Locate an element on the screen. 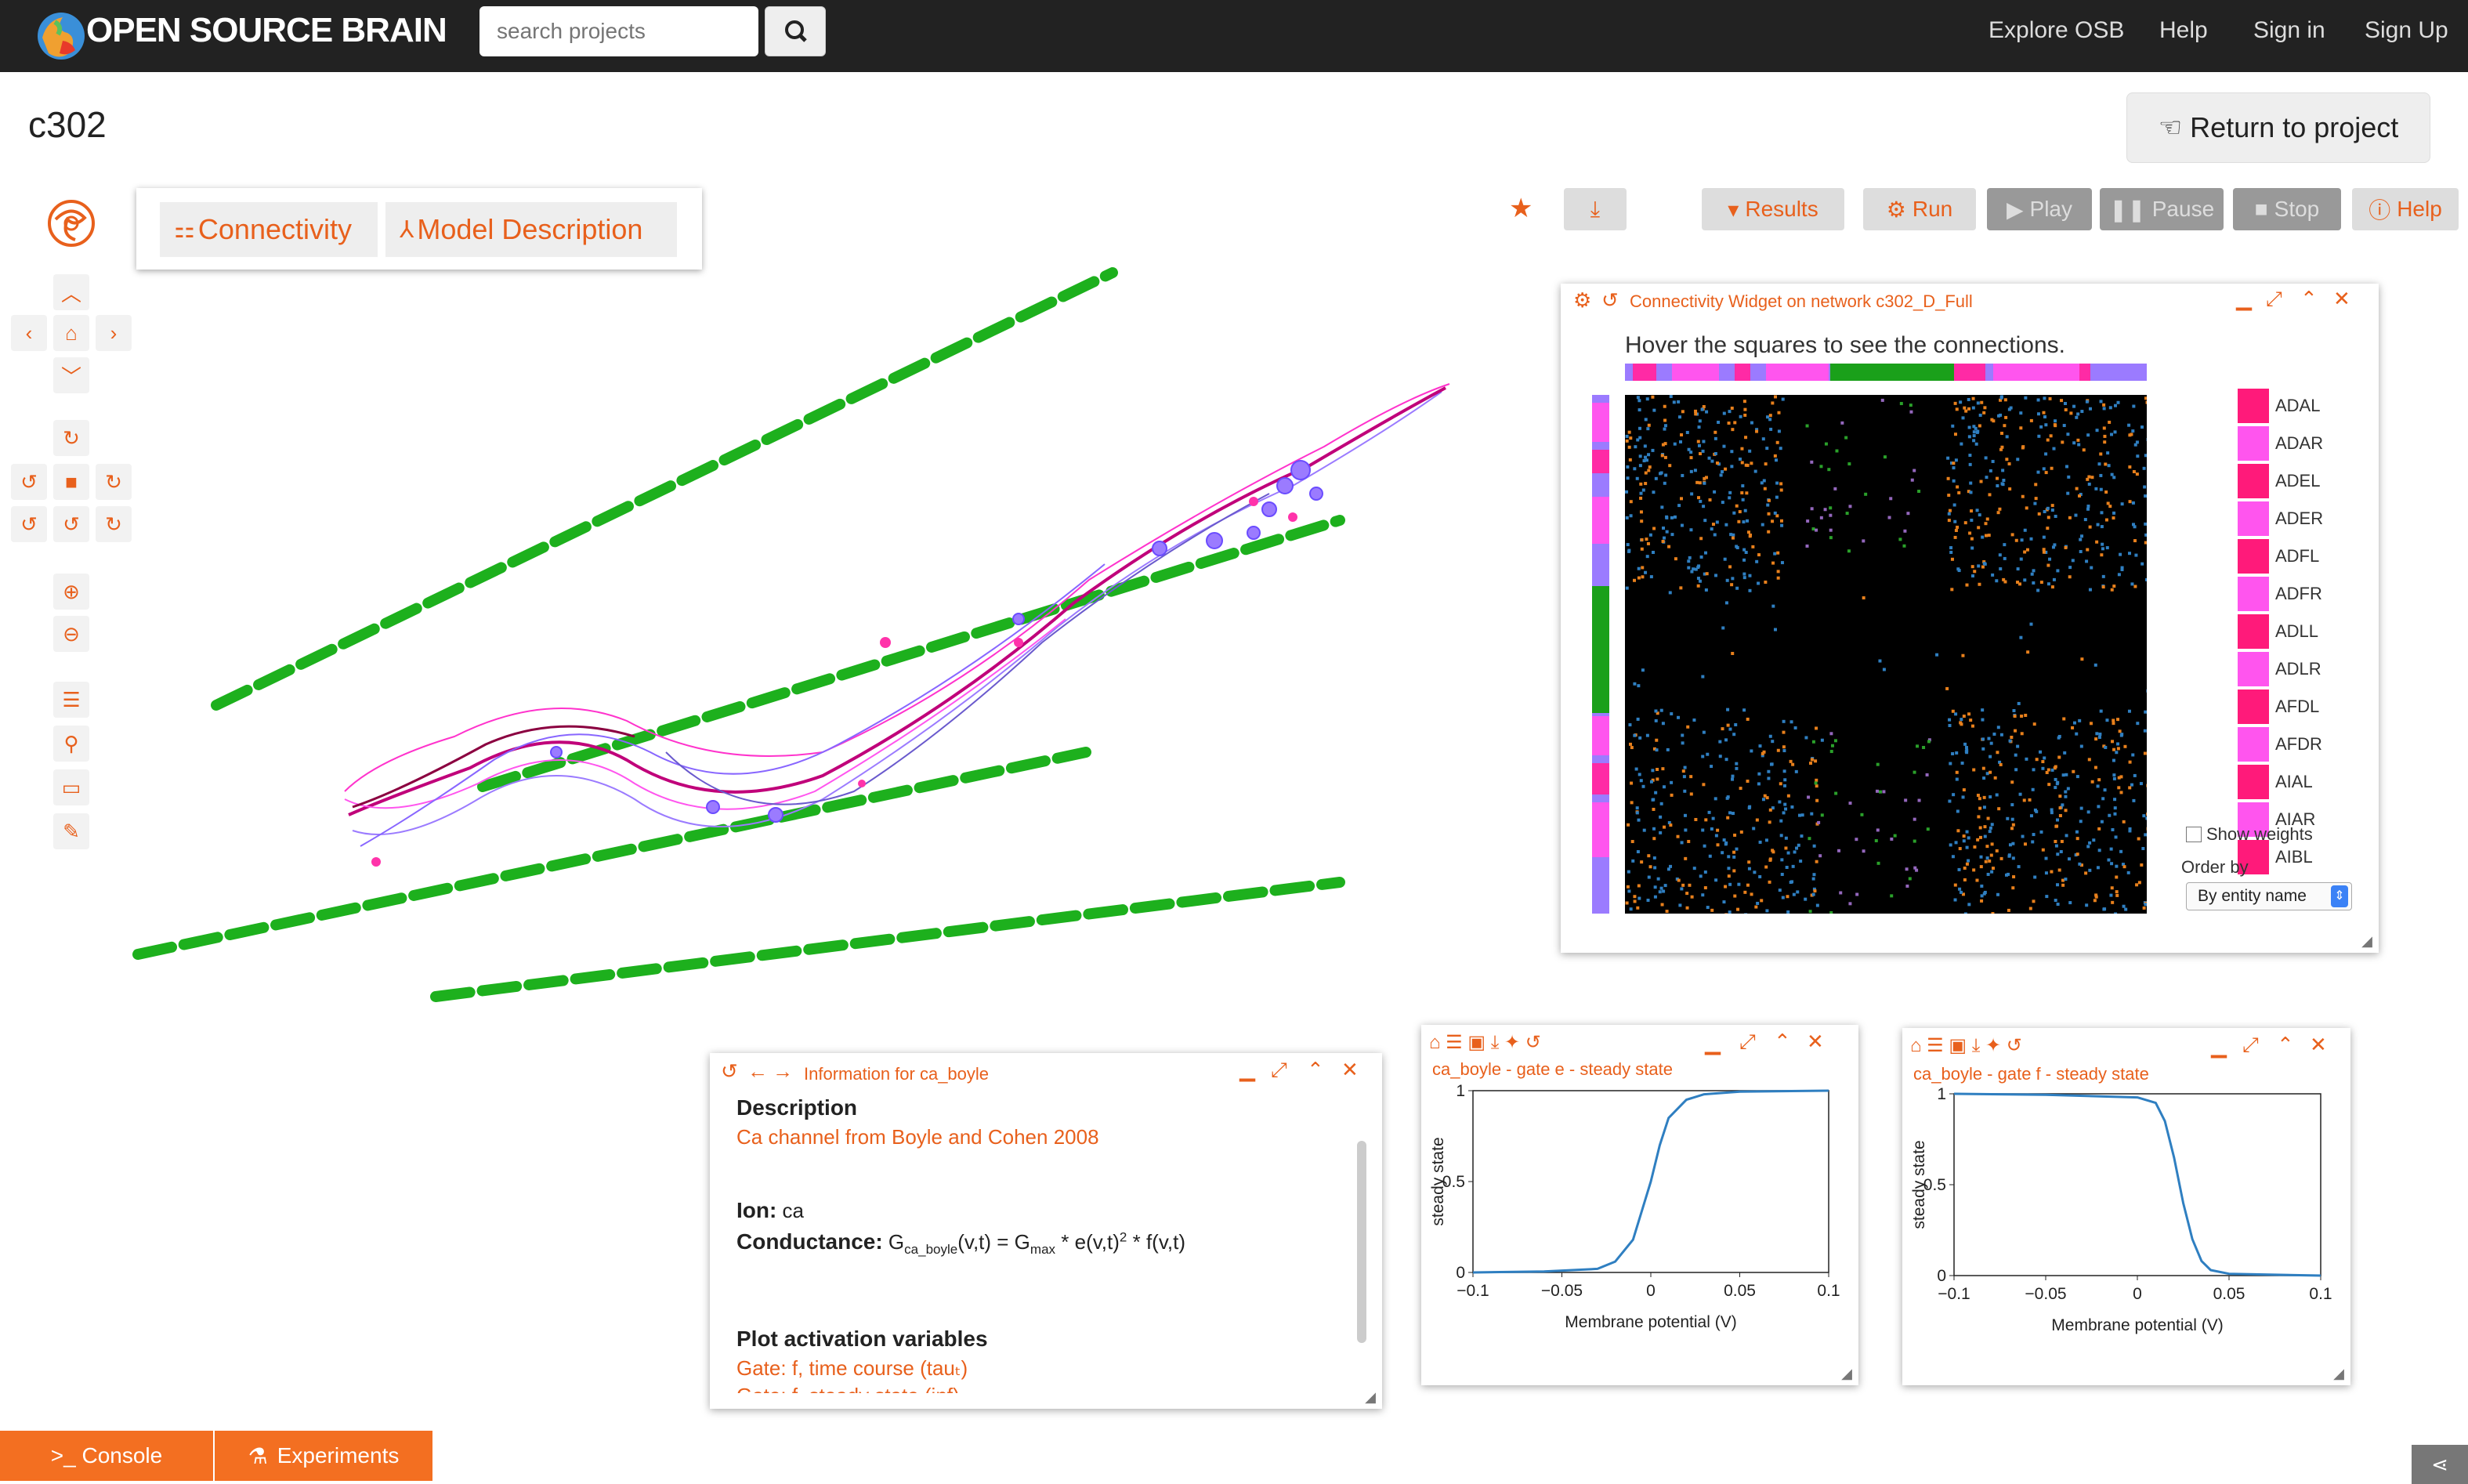  forward-arrow-icon: → is located at coordinates (783, 1071).